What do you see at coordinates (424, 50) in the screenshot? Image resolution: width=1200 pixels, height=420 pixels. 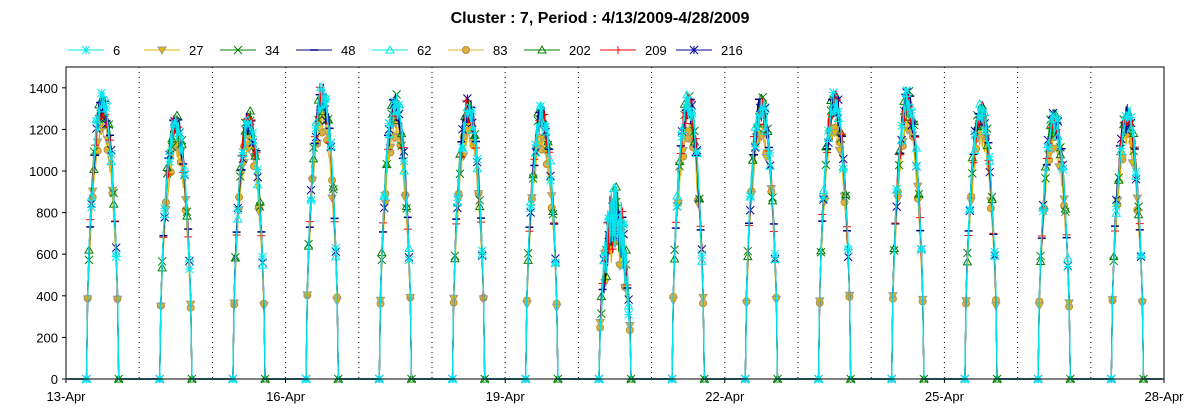 I see `legend-label: 62` at bounding box center [424, 50].